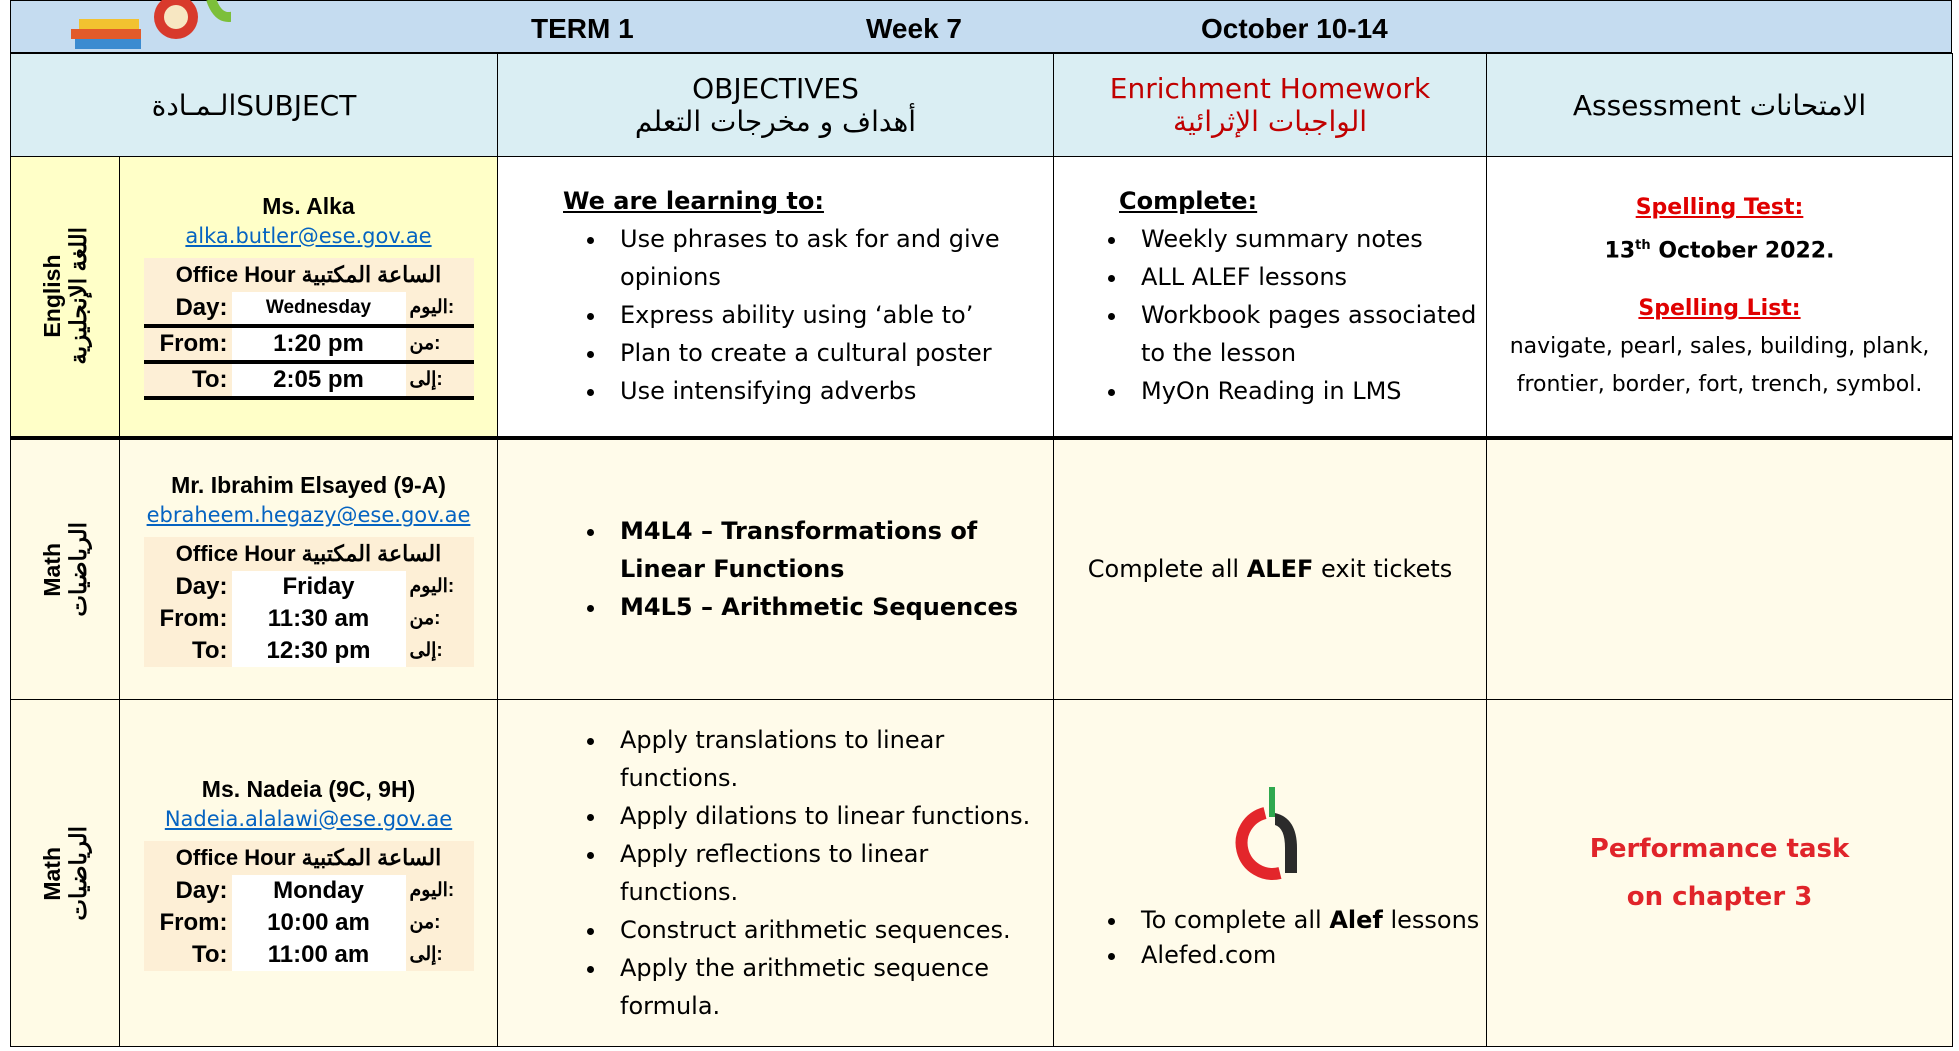 The height and width of the screenshot is (1051, 1959). Describe the element at coordinates (1356, 920) in the screenshot. I see `element: Alef` at that location.